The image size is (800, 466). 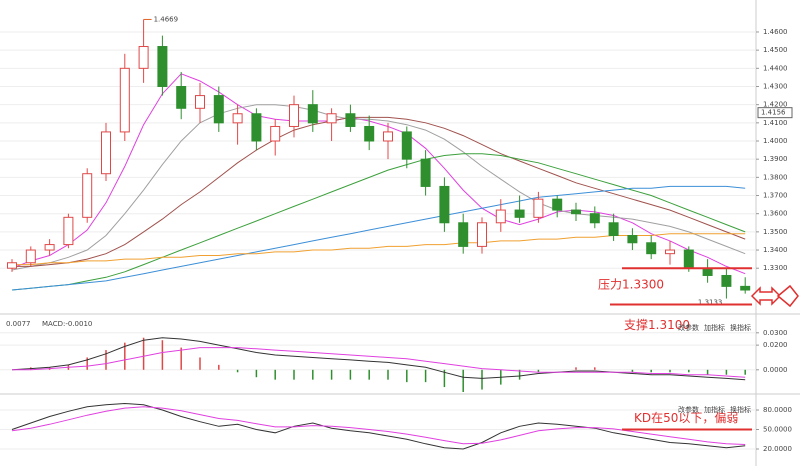 I want to click on level-label: 压力1.3300, so click(x=631, y=285).